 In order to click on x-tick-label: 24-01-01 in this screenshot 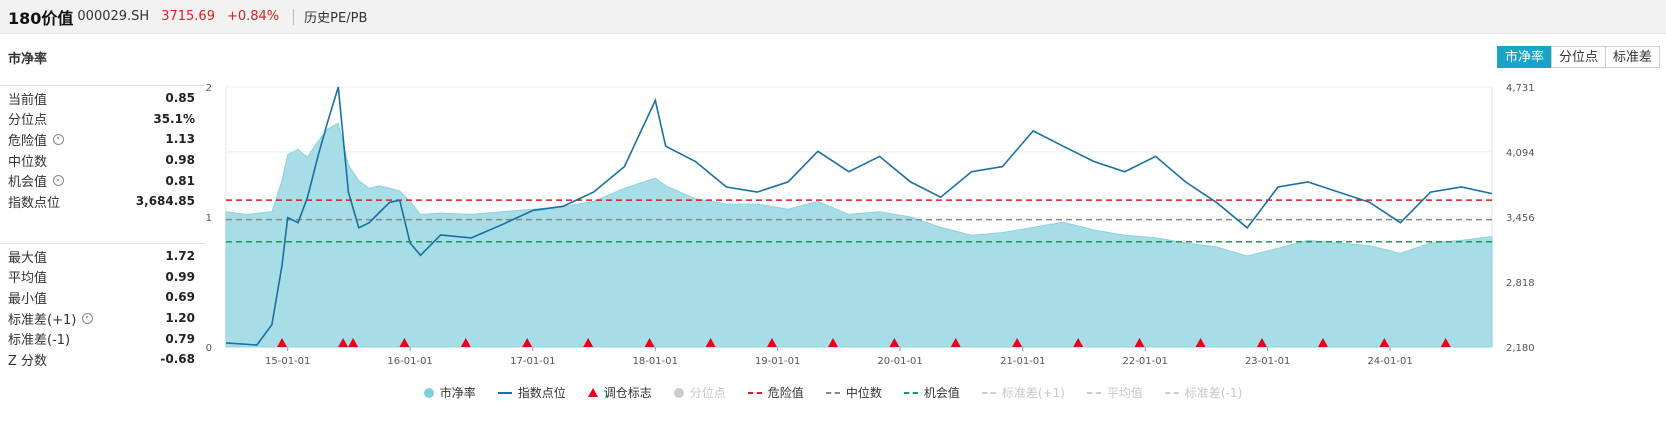, I will do `click(1389, 361)`.